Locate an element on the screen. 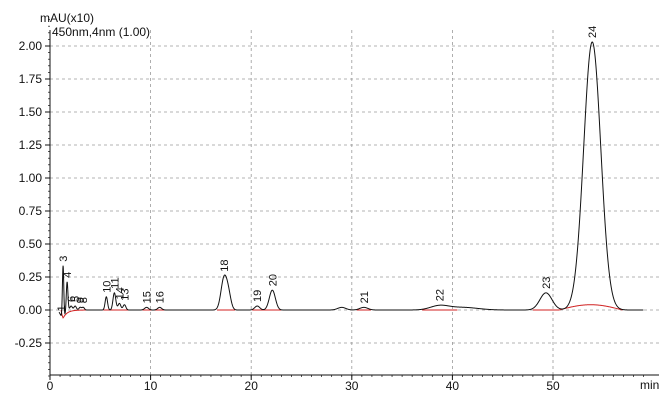 Image resolution: width=659 pixels, height=394 pixels. x-axis-label: min is located at coordinates (649, 385).